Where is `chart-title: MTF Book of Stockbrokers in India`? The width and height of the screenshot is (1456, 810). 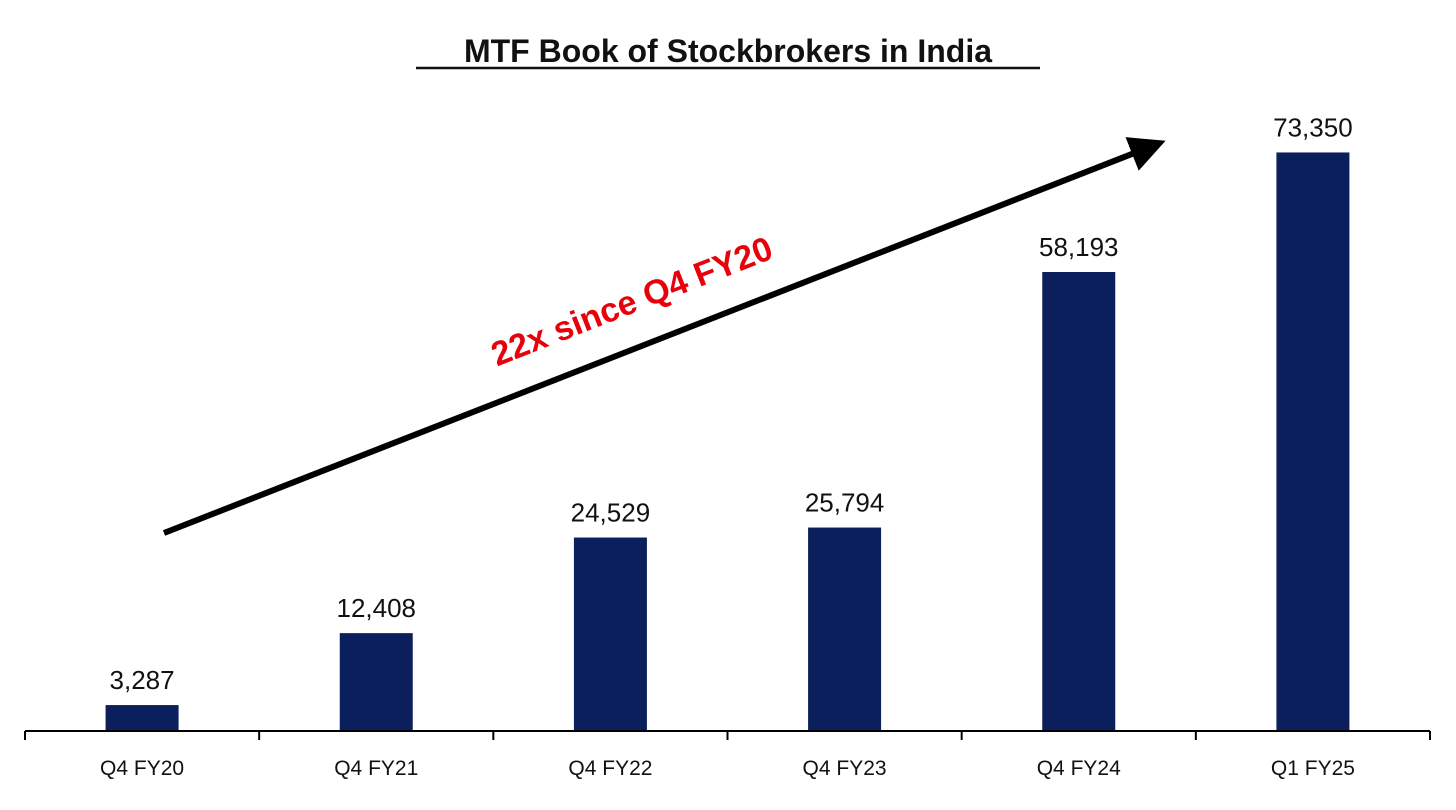 chart-title: MTF Book of Stockbrokers in India is located at coordinates (728, 51).